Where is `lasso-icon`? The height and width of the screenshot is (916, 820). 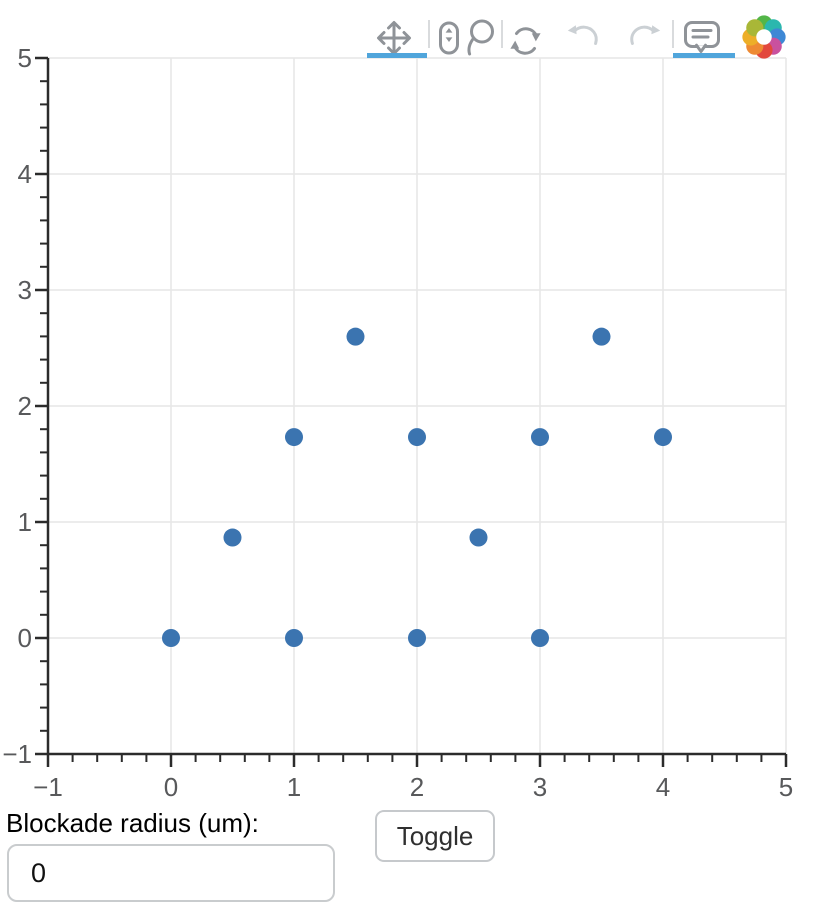 lasso-icon is located at coordinates (480, 37).